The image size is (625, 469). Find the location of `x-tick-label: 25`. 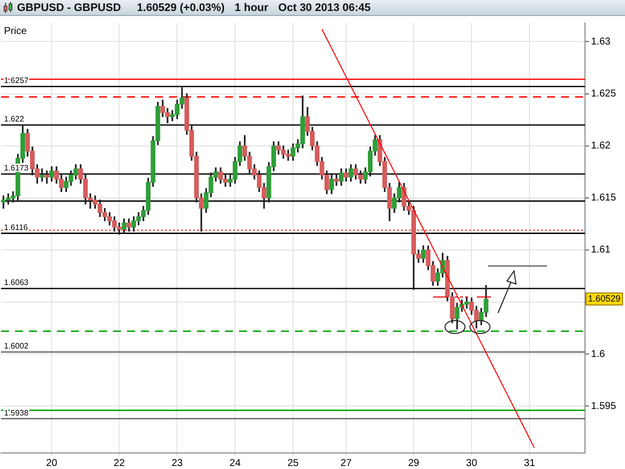

x-tick-label: 25 is located at coordinates (293, 463).